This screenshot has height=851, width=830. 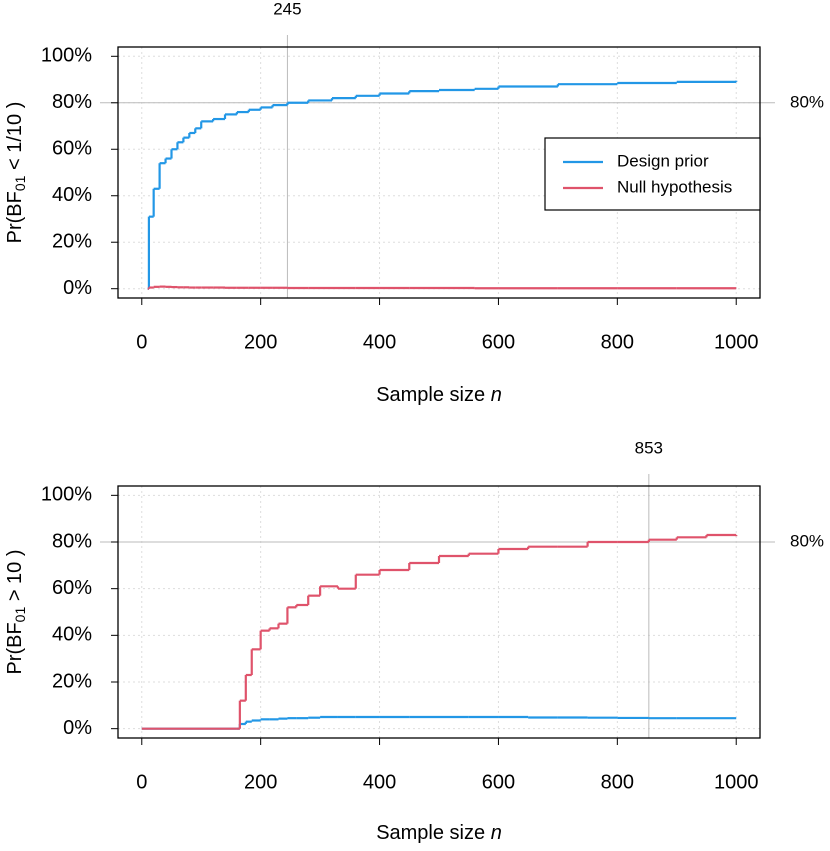 What do you see at coordinates (287, 9) in the screenshot?
I see `reference-label: 245` at bounding box center [287, 9].